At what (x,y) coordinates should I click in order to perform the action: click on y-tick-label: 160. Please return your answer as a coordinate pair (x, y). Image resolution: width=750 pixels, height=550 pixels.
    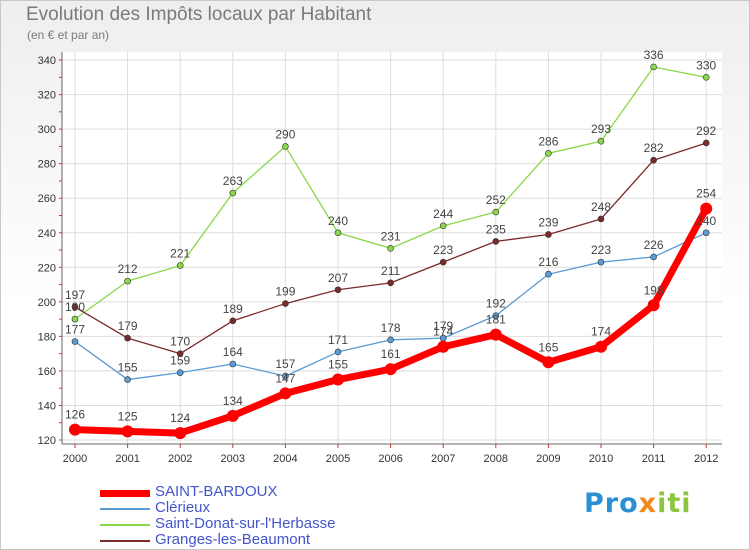
    Looking at the image, I should click on (47, 372).